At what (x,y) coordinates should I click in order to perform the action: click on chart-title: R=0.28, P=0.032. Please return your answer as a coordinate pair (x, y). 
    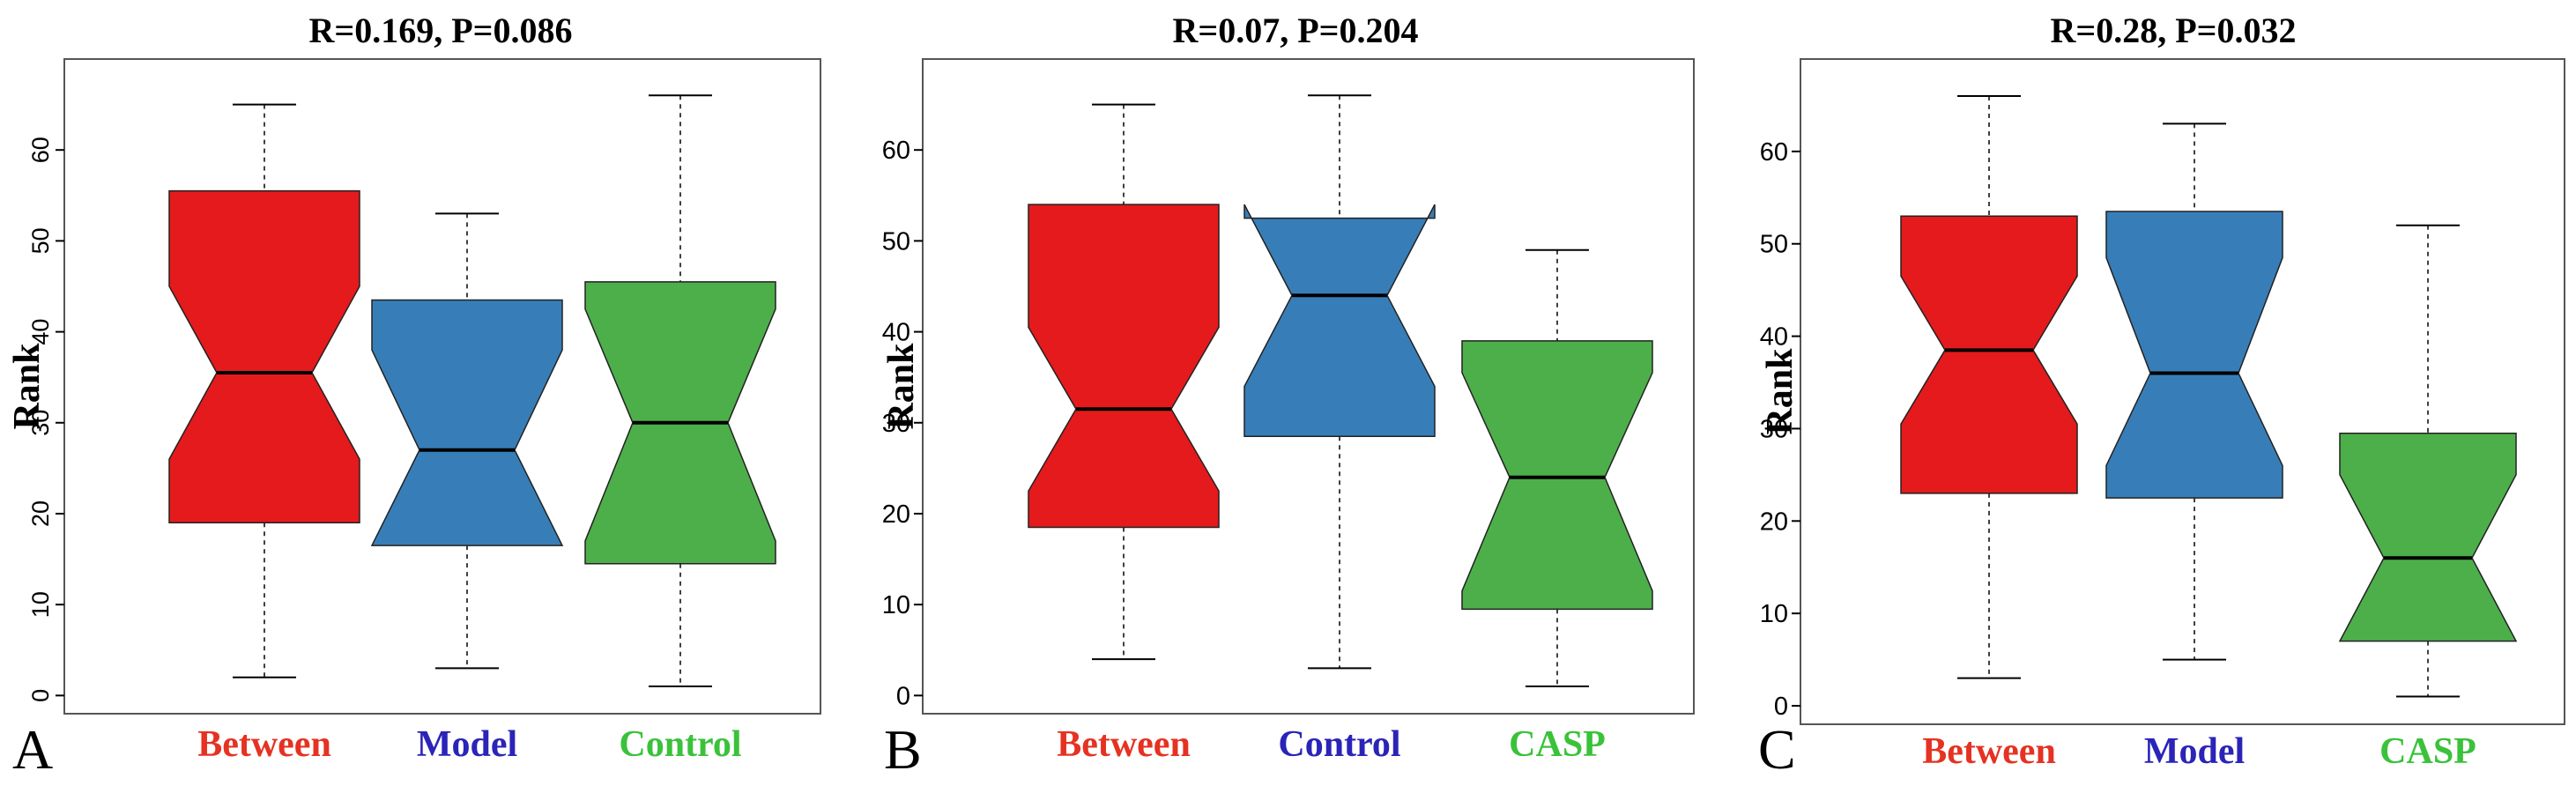
    Looking at the image, I should click on (2174, 30).